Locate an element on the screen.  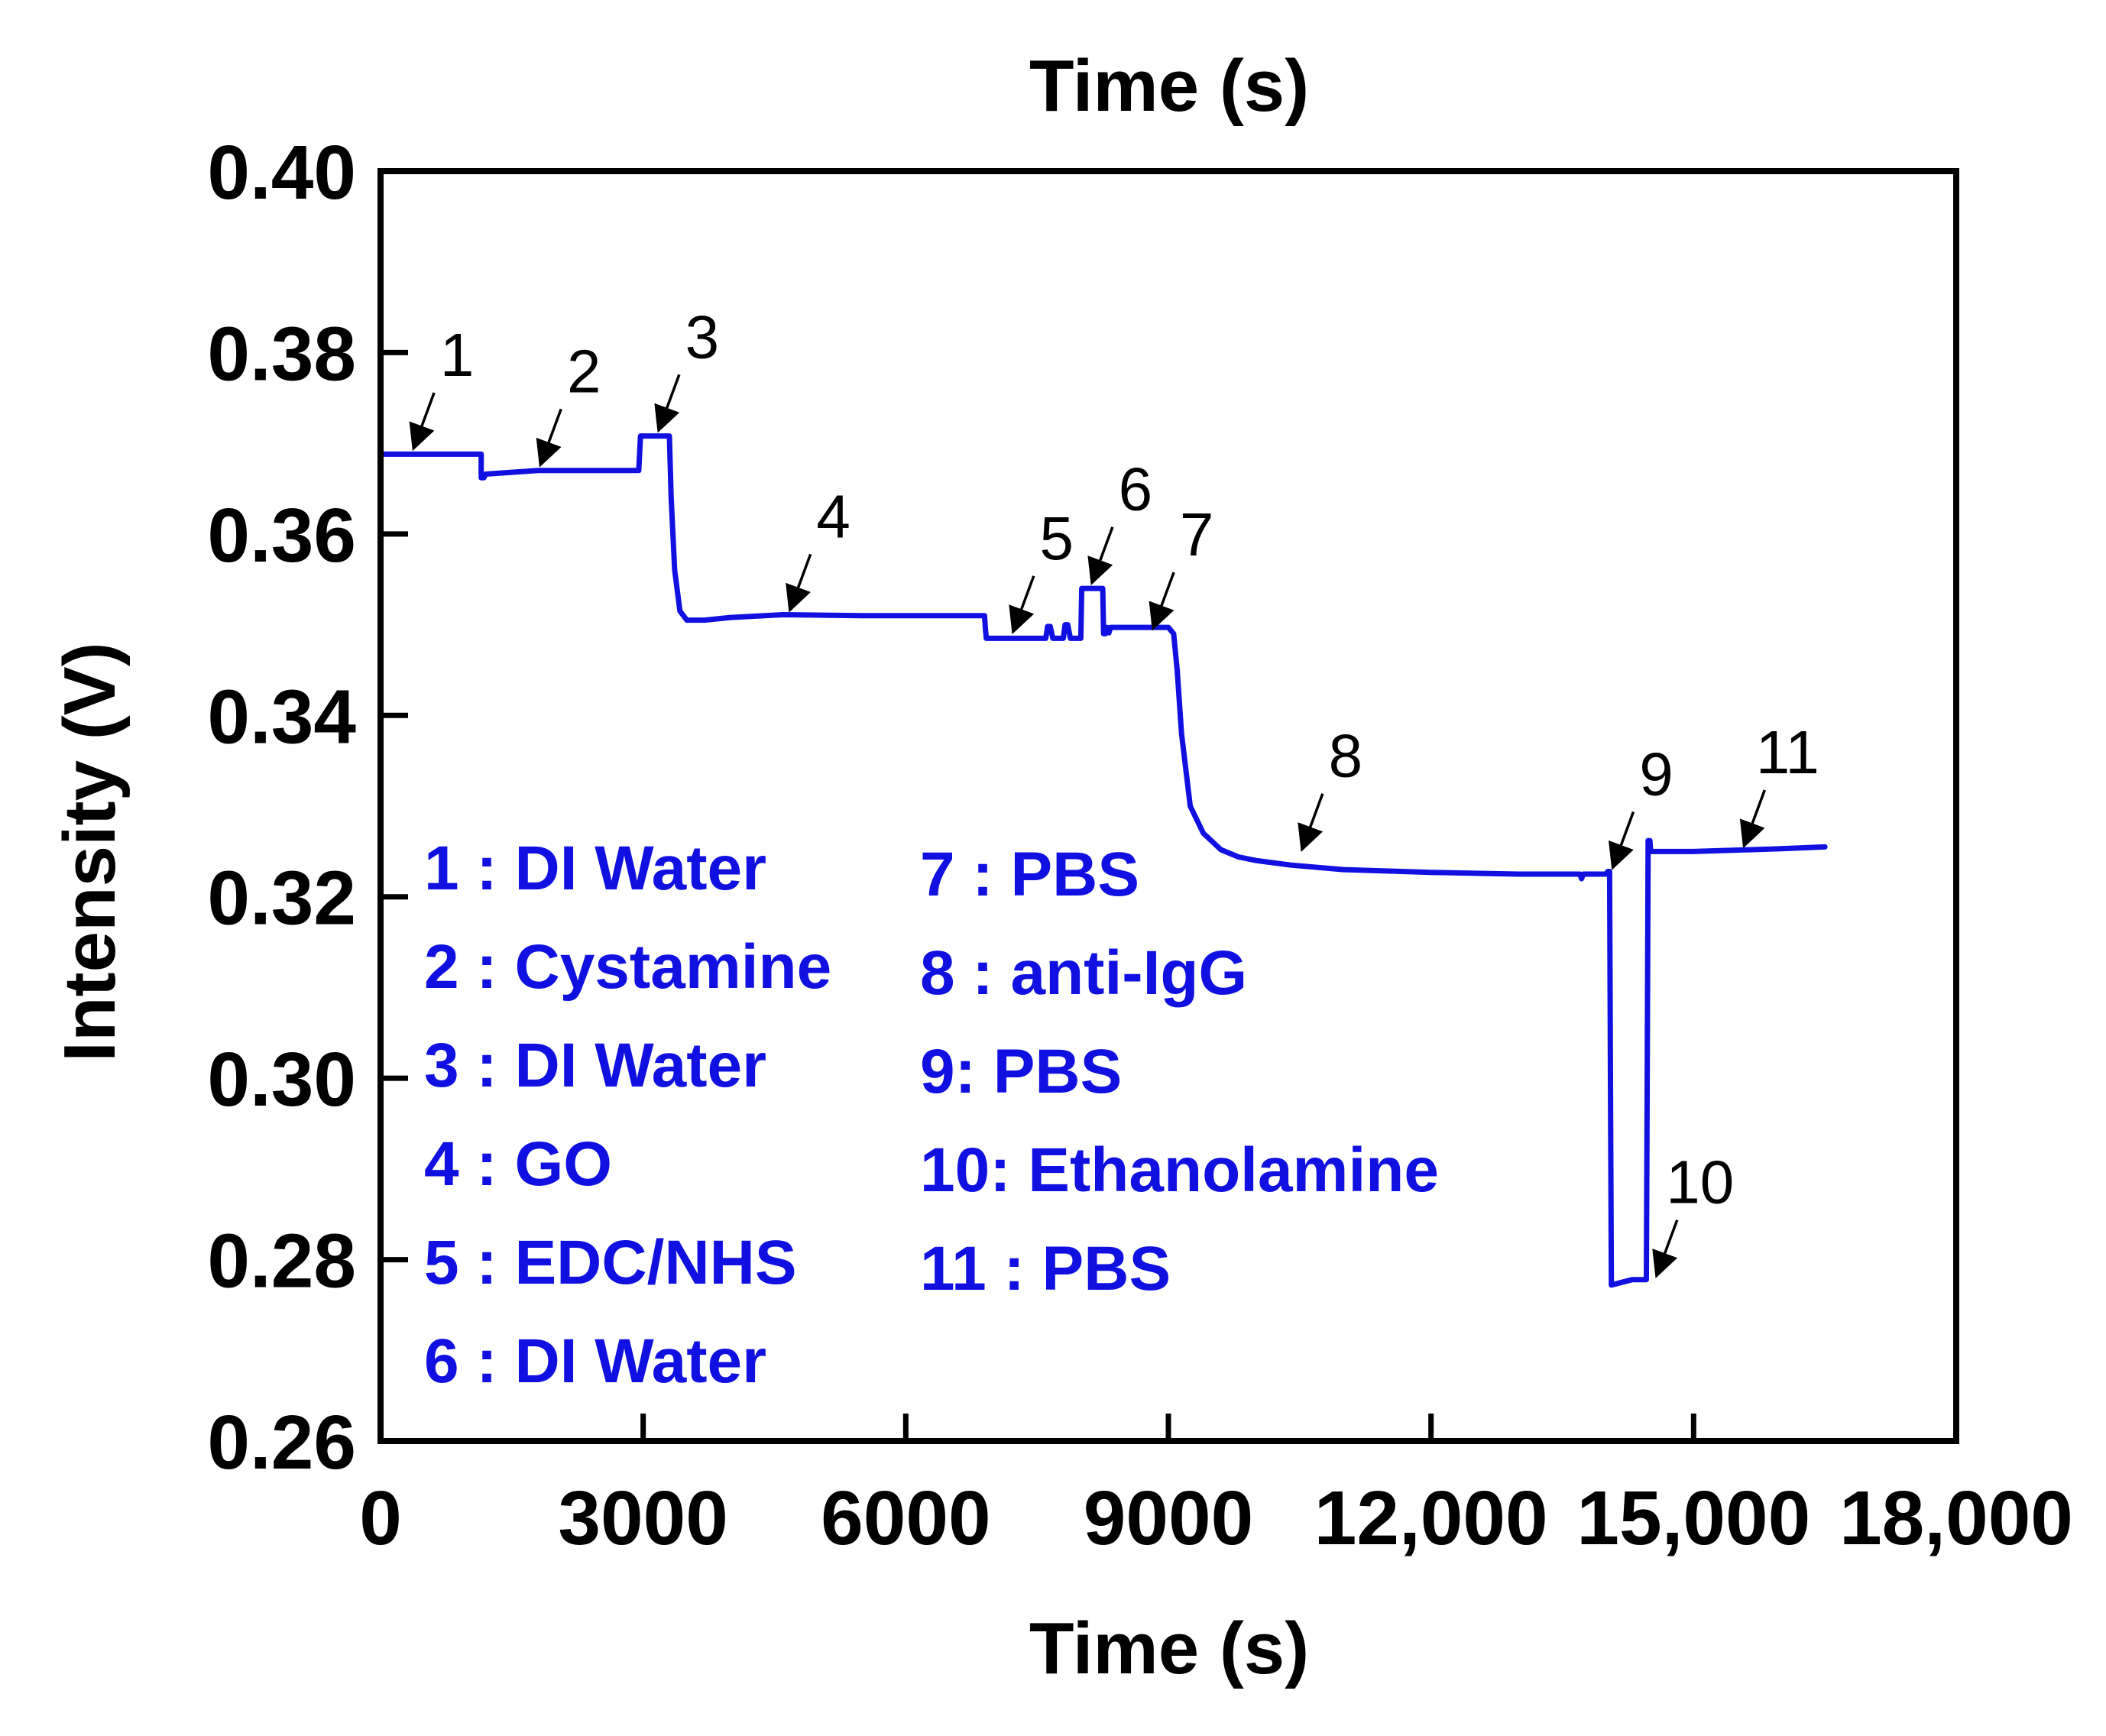
annotation-label: 2 is located at coordinates (584, 371).